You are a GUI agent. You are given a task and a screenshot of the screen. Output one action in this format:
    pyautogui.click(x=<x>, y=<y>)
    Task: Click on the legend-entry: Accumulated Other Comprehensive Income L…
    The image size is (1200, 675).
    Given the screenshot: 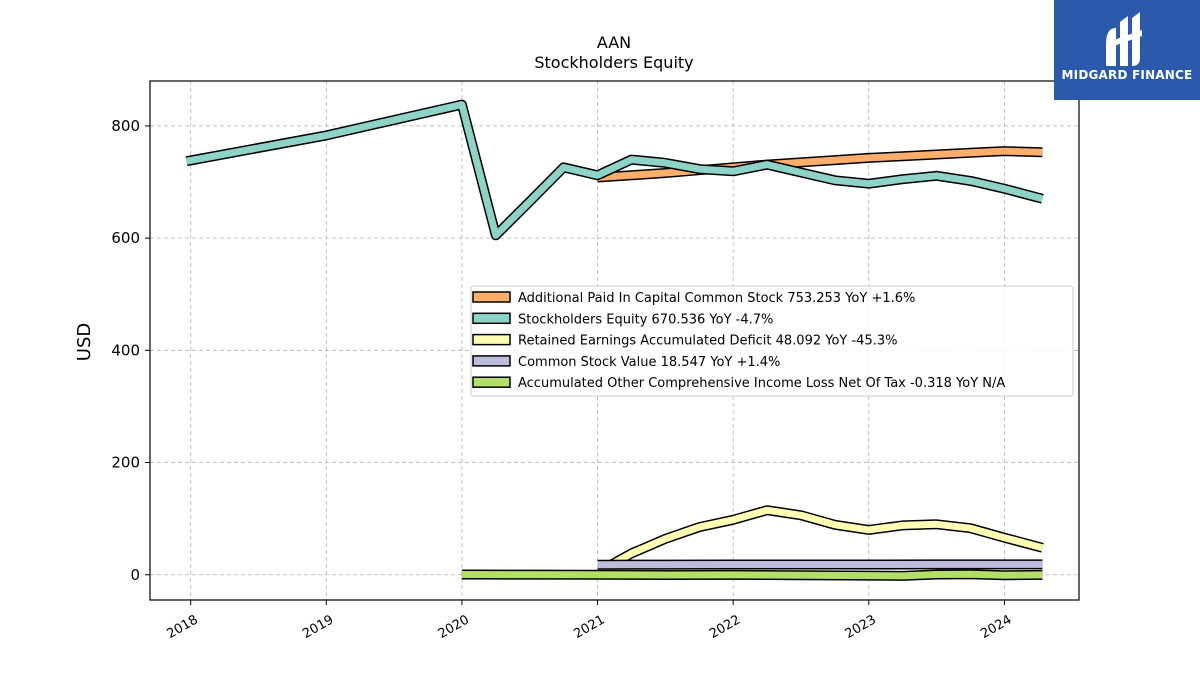 What is the action you would take?
    pyautogui.click(x=761, y=383)
    